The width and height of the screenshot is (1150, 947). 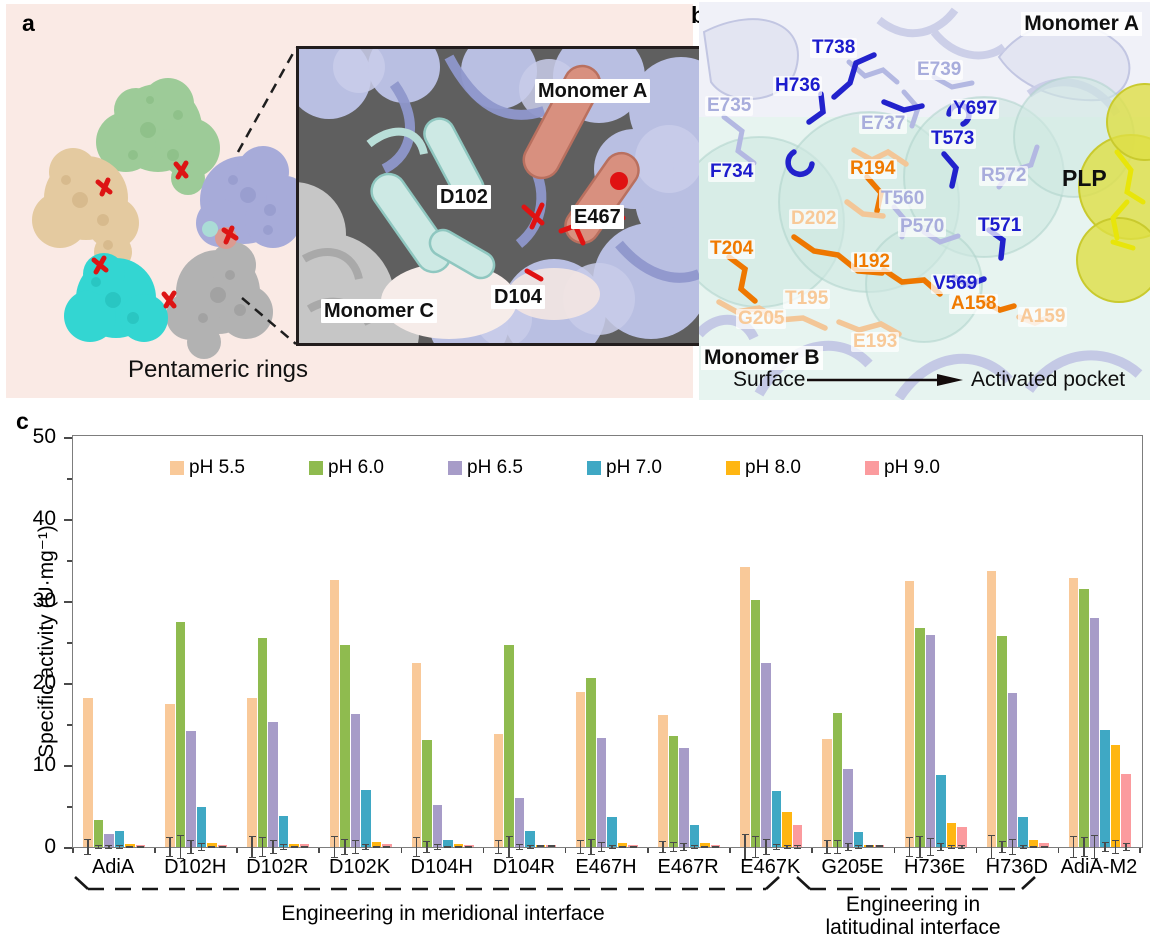 I want to click on x-label-d102h: D102H, so click(x=195, y=867).